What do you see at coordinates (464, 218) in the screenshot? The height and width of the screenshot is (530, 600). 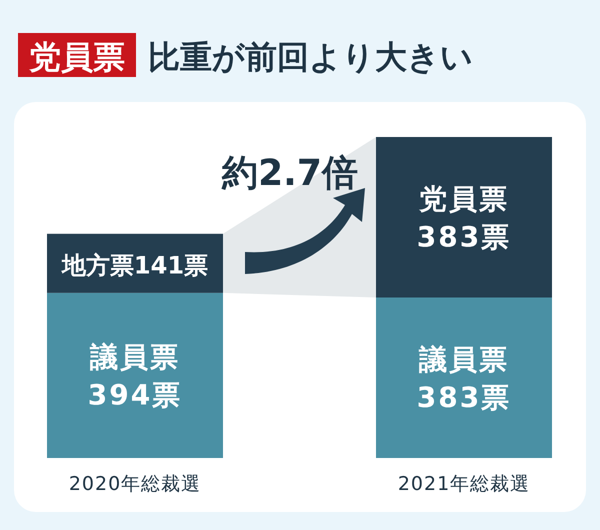 I see `data-label: 党員票 383票` at bounding box center [464, 218].